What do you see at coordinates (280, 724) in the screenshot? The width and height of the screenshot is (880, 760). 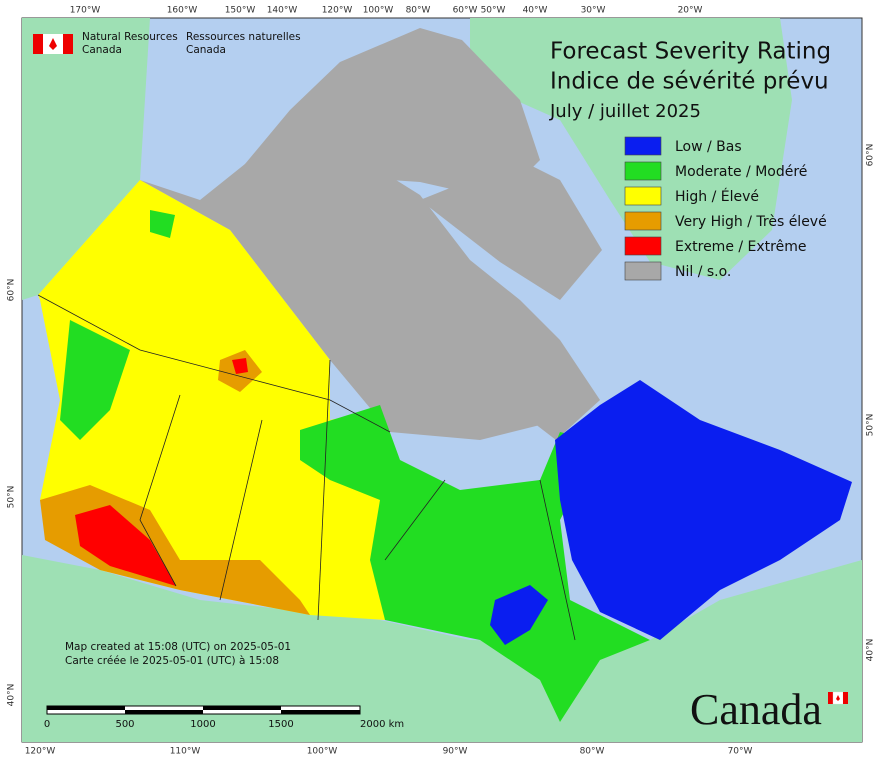 I see `scale-label: 1500` at bounding box center [280, 724].